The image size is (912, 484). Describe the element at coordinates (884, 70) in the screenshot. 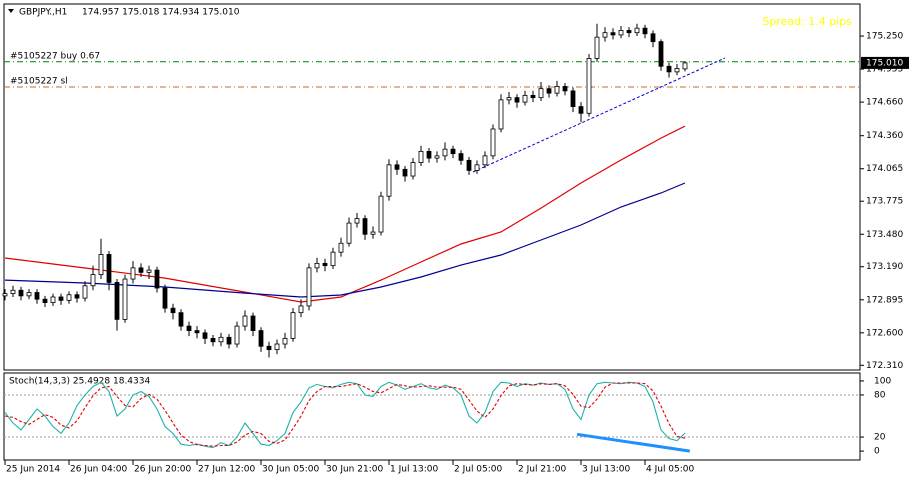

I see `y-tick-label: 174.955` at that location.